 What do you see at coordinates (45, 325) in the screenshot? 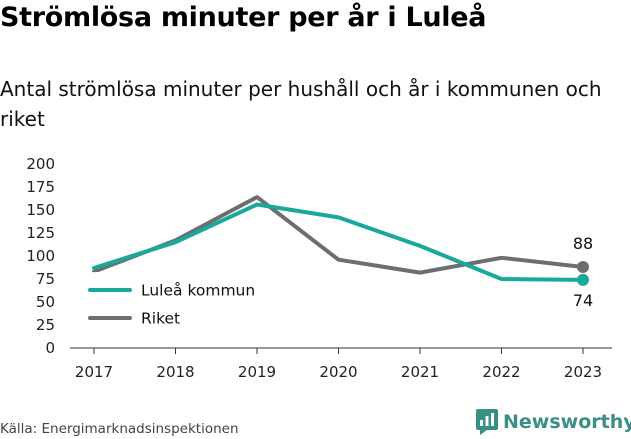
I see `y-tick-label: 25` at bounding box center [45, 325].